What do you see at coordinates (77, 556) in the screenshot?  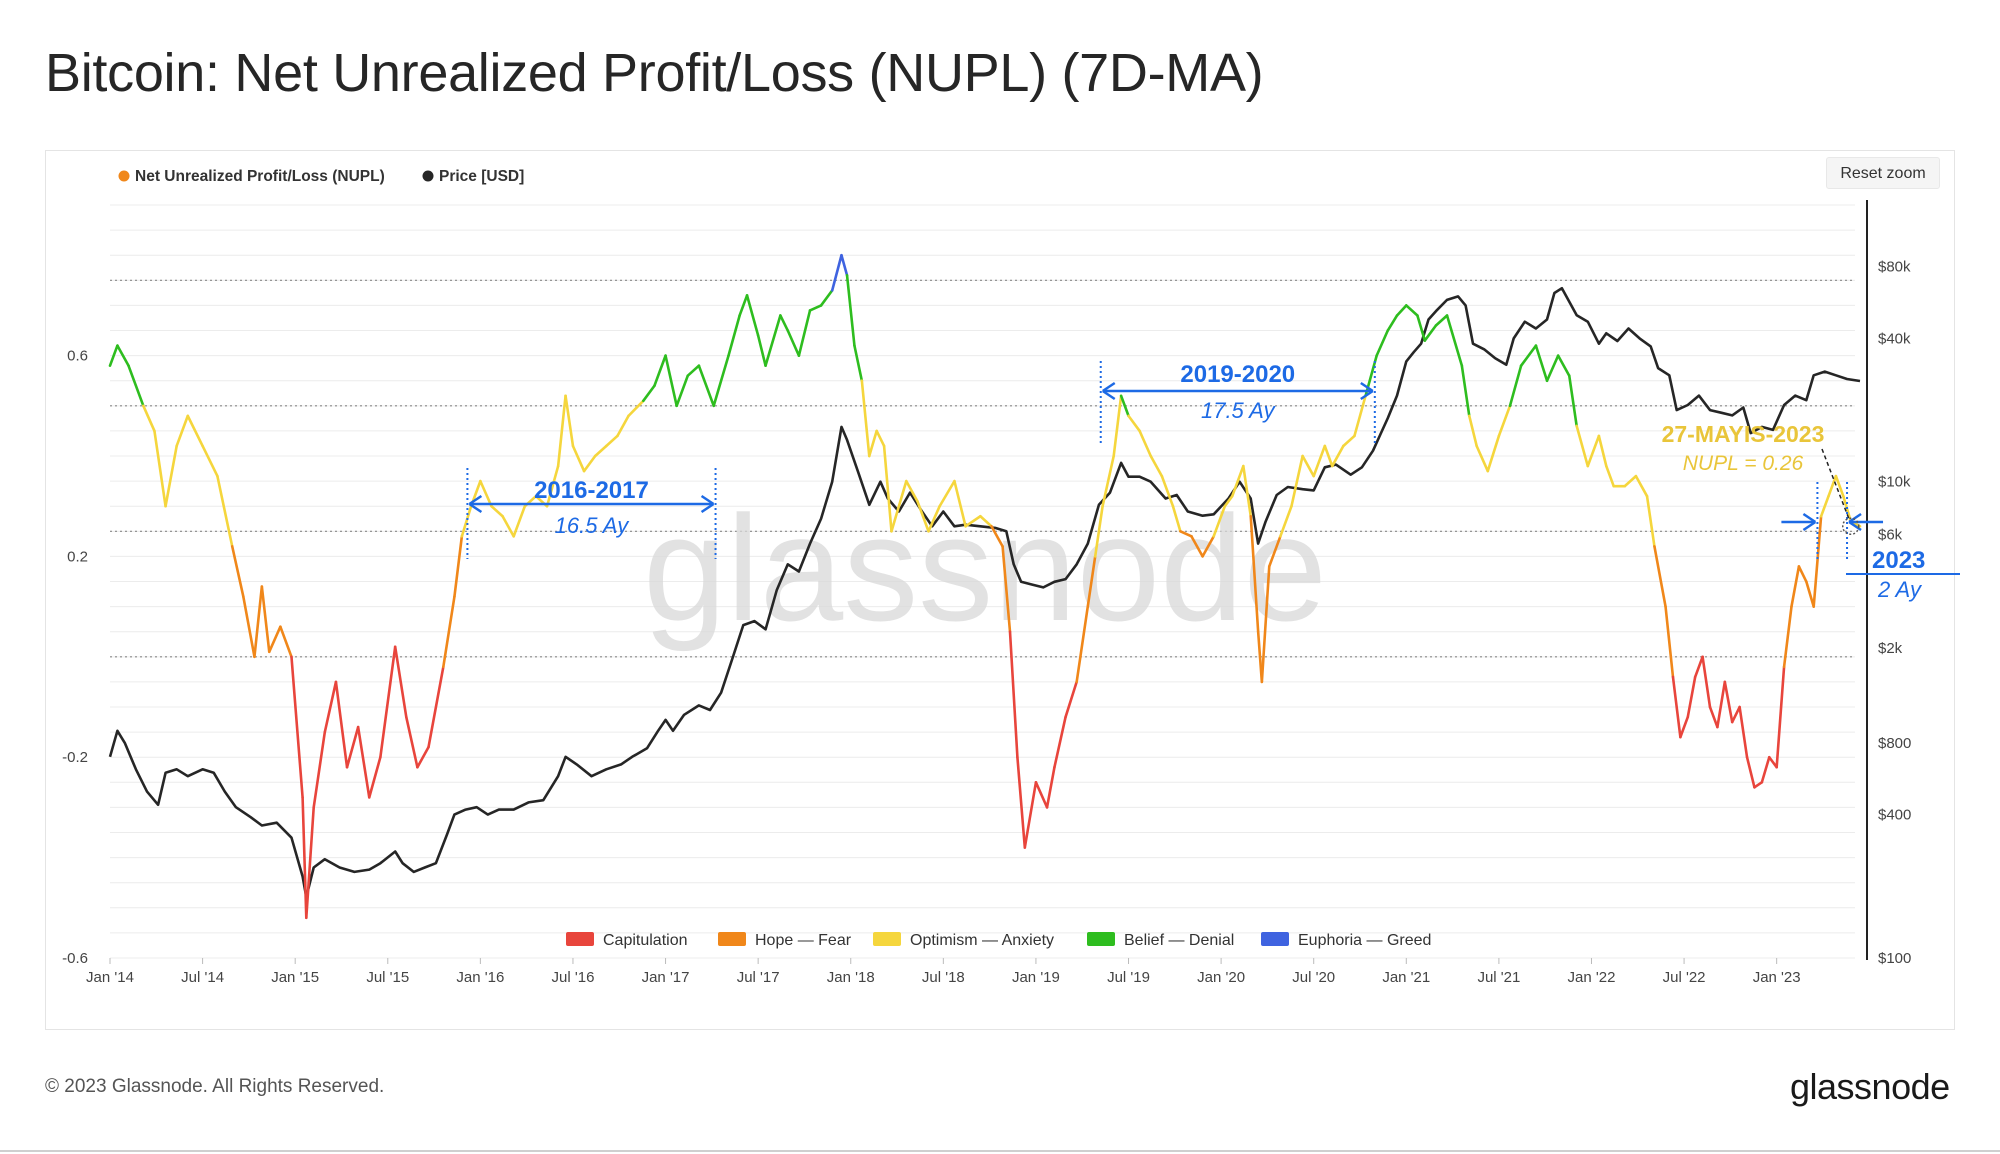 I see `left-axis-tick-label: 0.2` at bounding box center [77, 556].